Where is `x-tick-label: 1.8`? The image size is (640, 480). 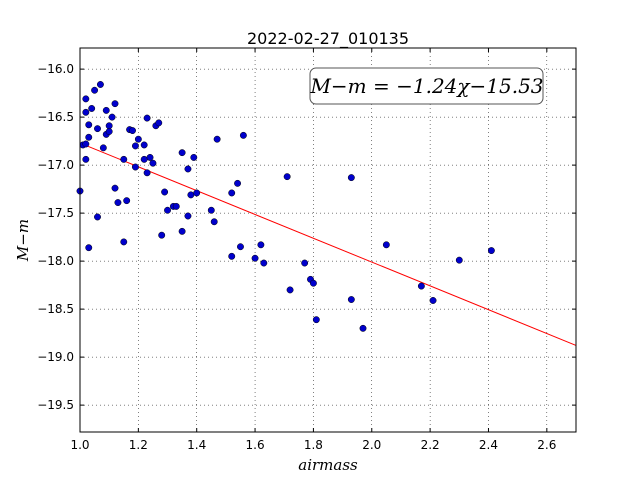
x-tick-label: 1.8 is located at coordinates (313, 445).